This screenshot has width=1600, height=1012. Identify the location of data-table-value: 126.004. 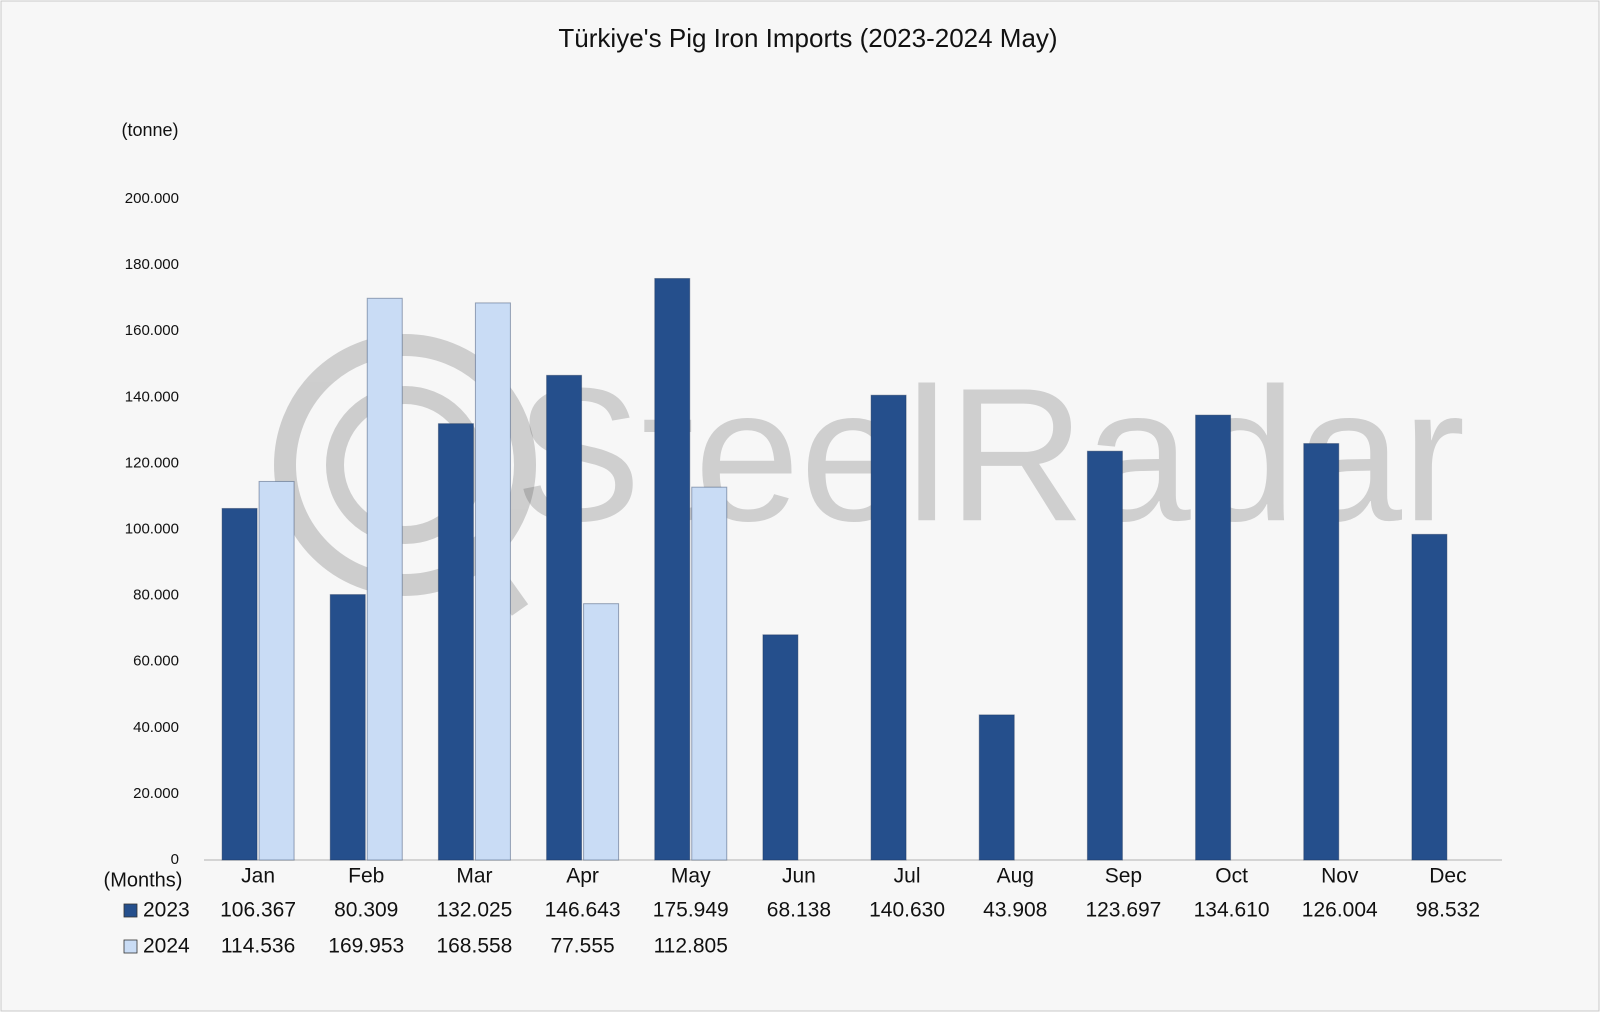
(1340, 910).